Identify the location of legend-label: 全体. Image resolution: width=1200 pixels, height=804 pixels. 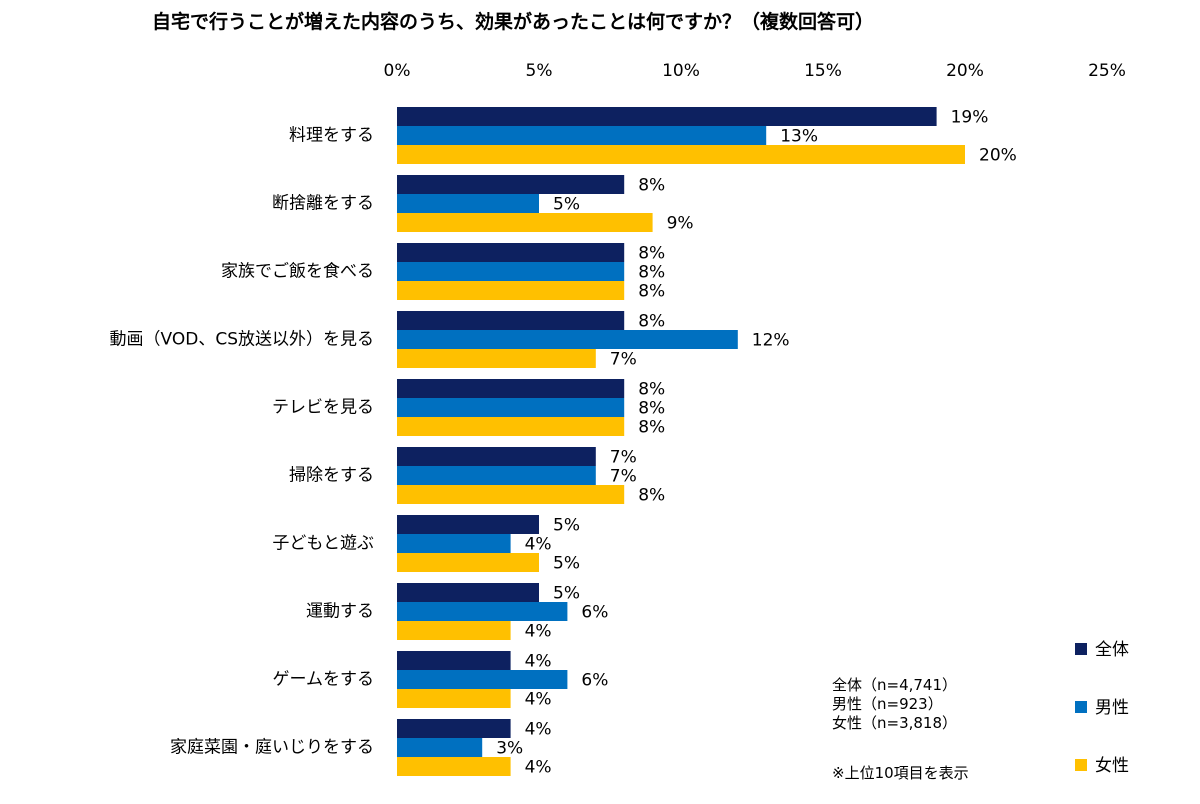
(1112, 650).